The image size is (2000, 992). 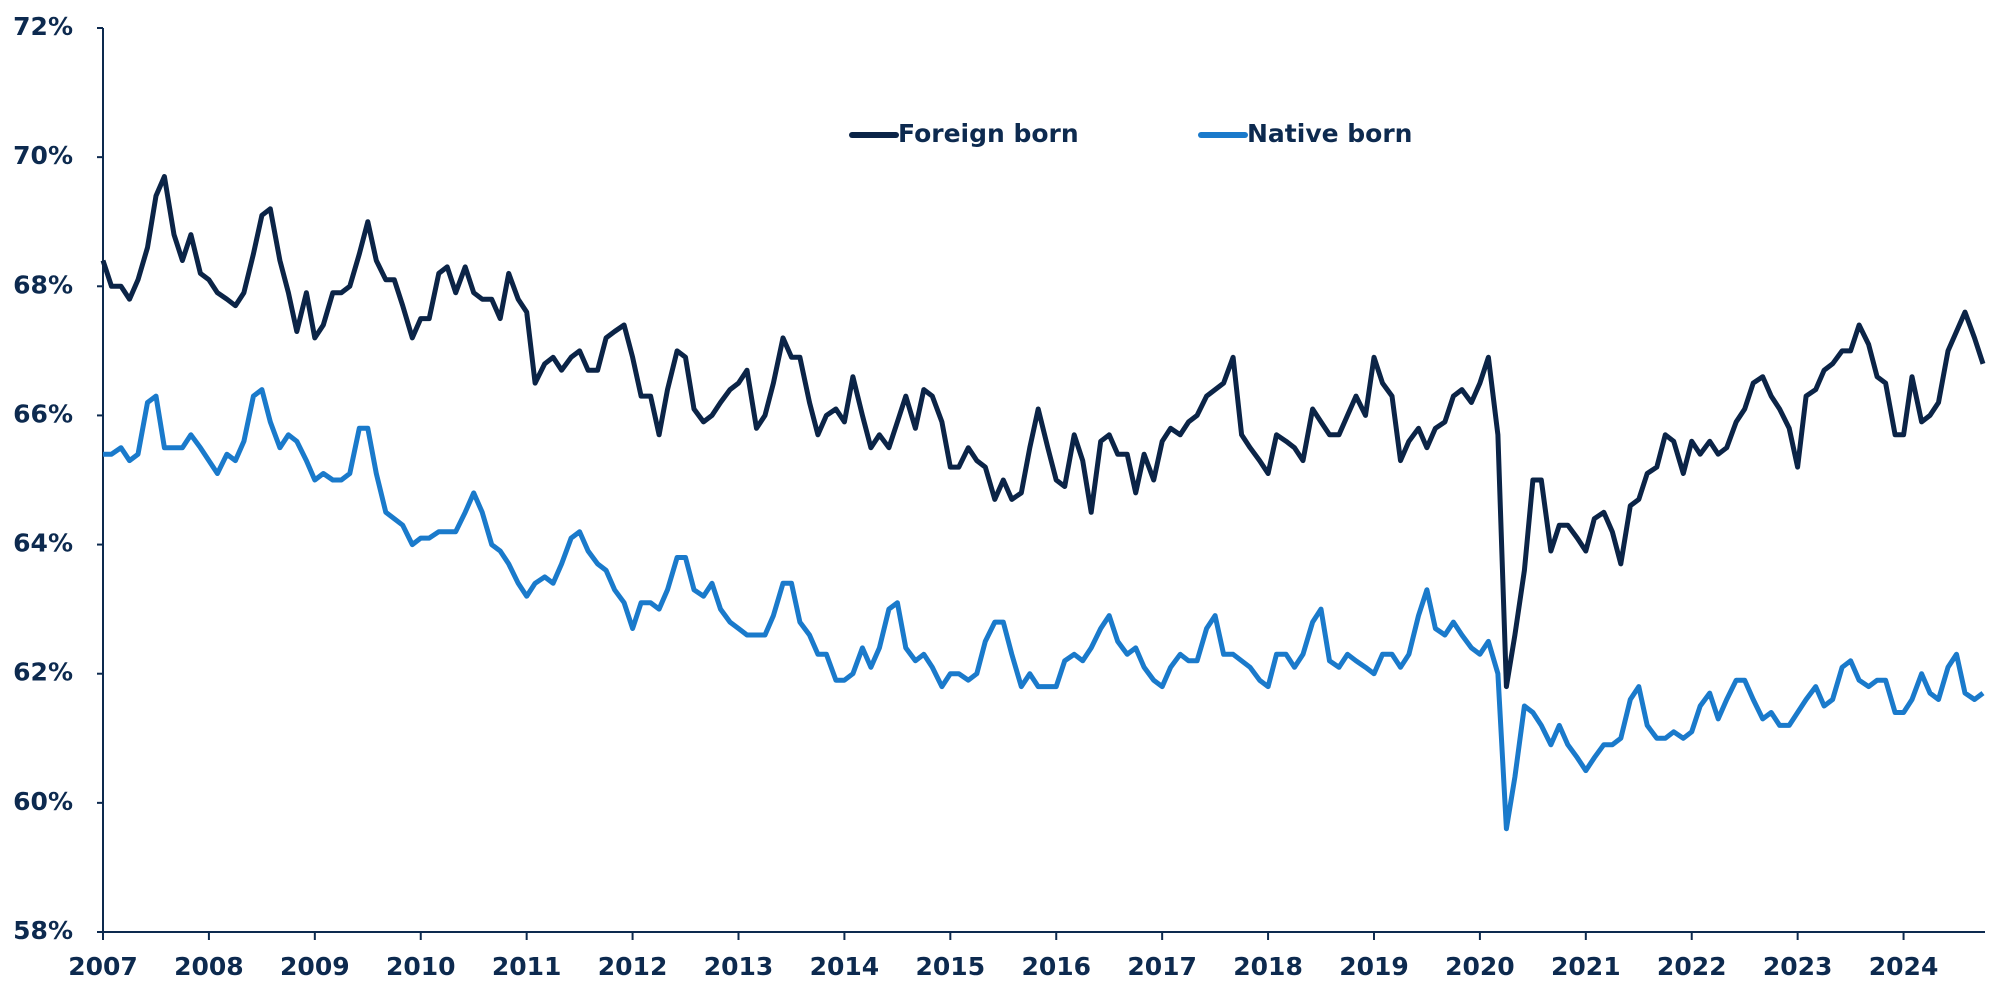 I want to click on y-tick-label: 62%, so click(x=43, y=672).